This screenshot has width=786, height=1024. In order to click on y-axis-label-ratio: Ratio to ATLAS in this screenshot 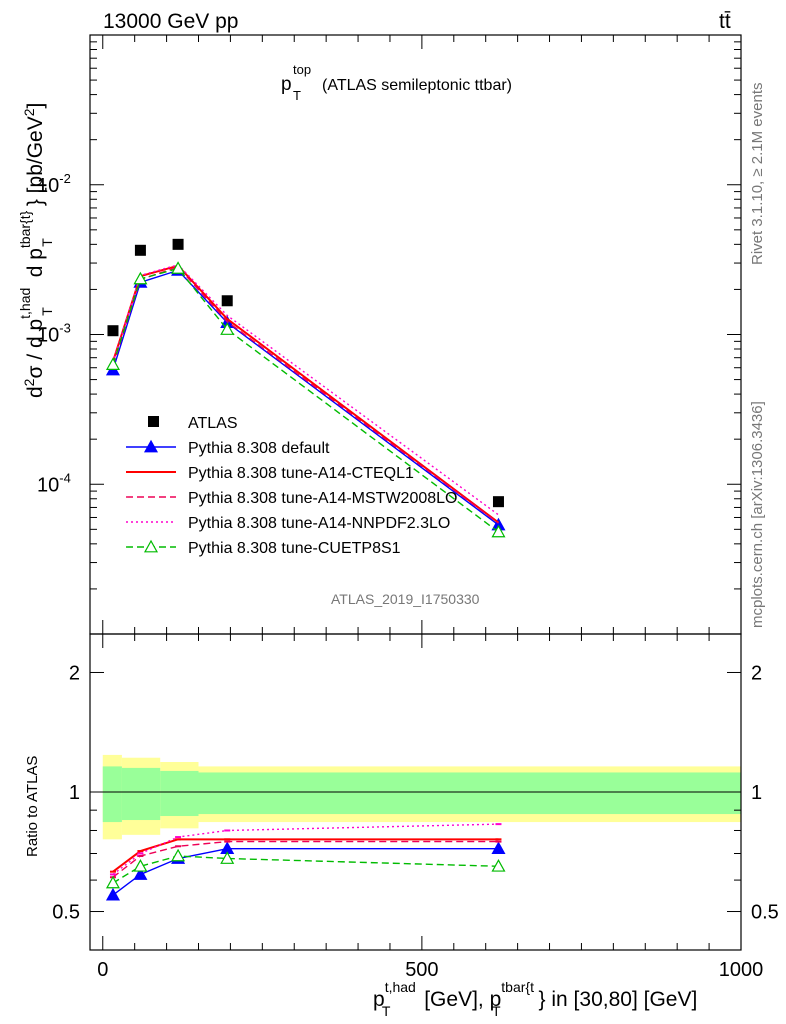, I will do `click(32, 806)`.